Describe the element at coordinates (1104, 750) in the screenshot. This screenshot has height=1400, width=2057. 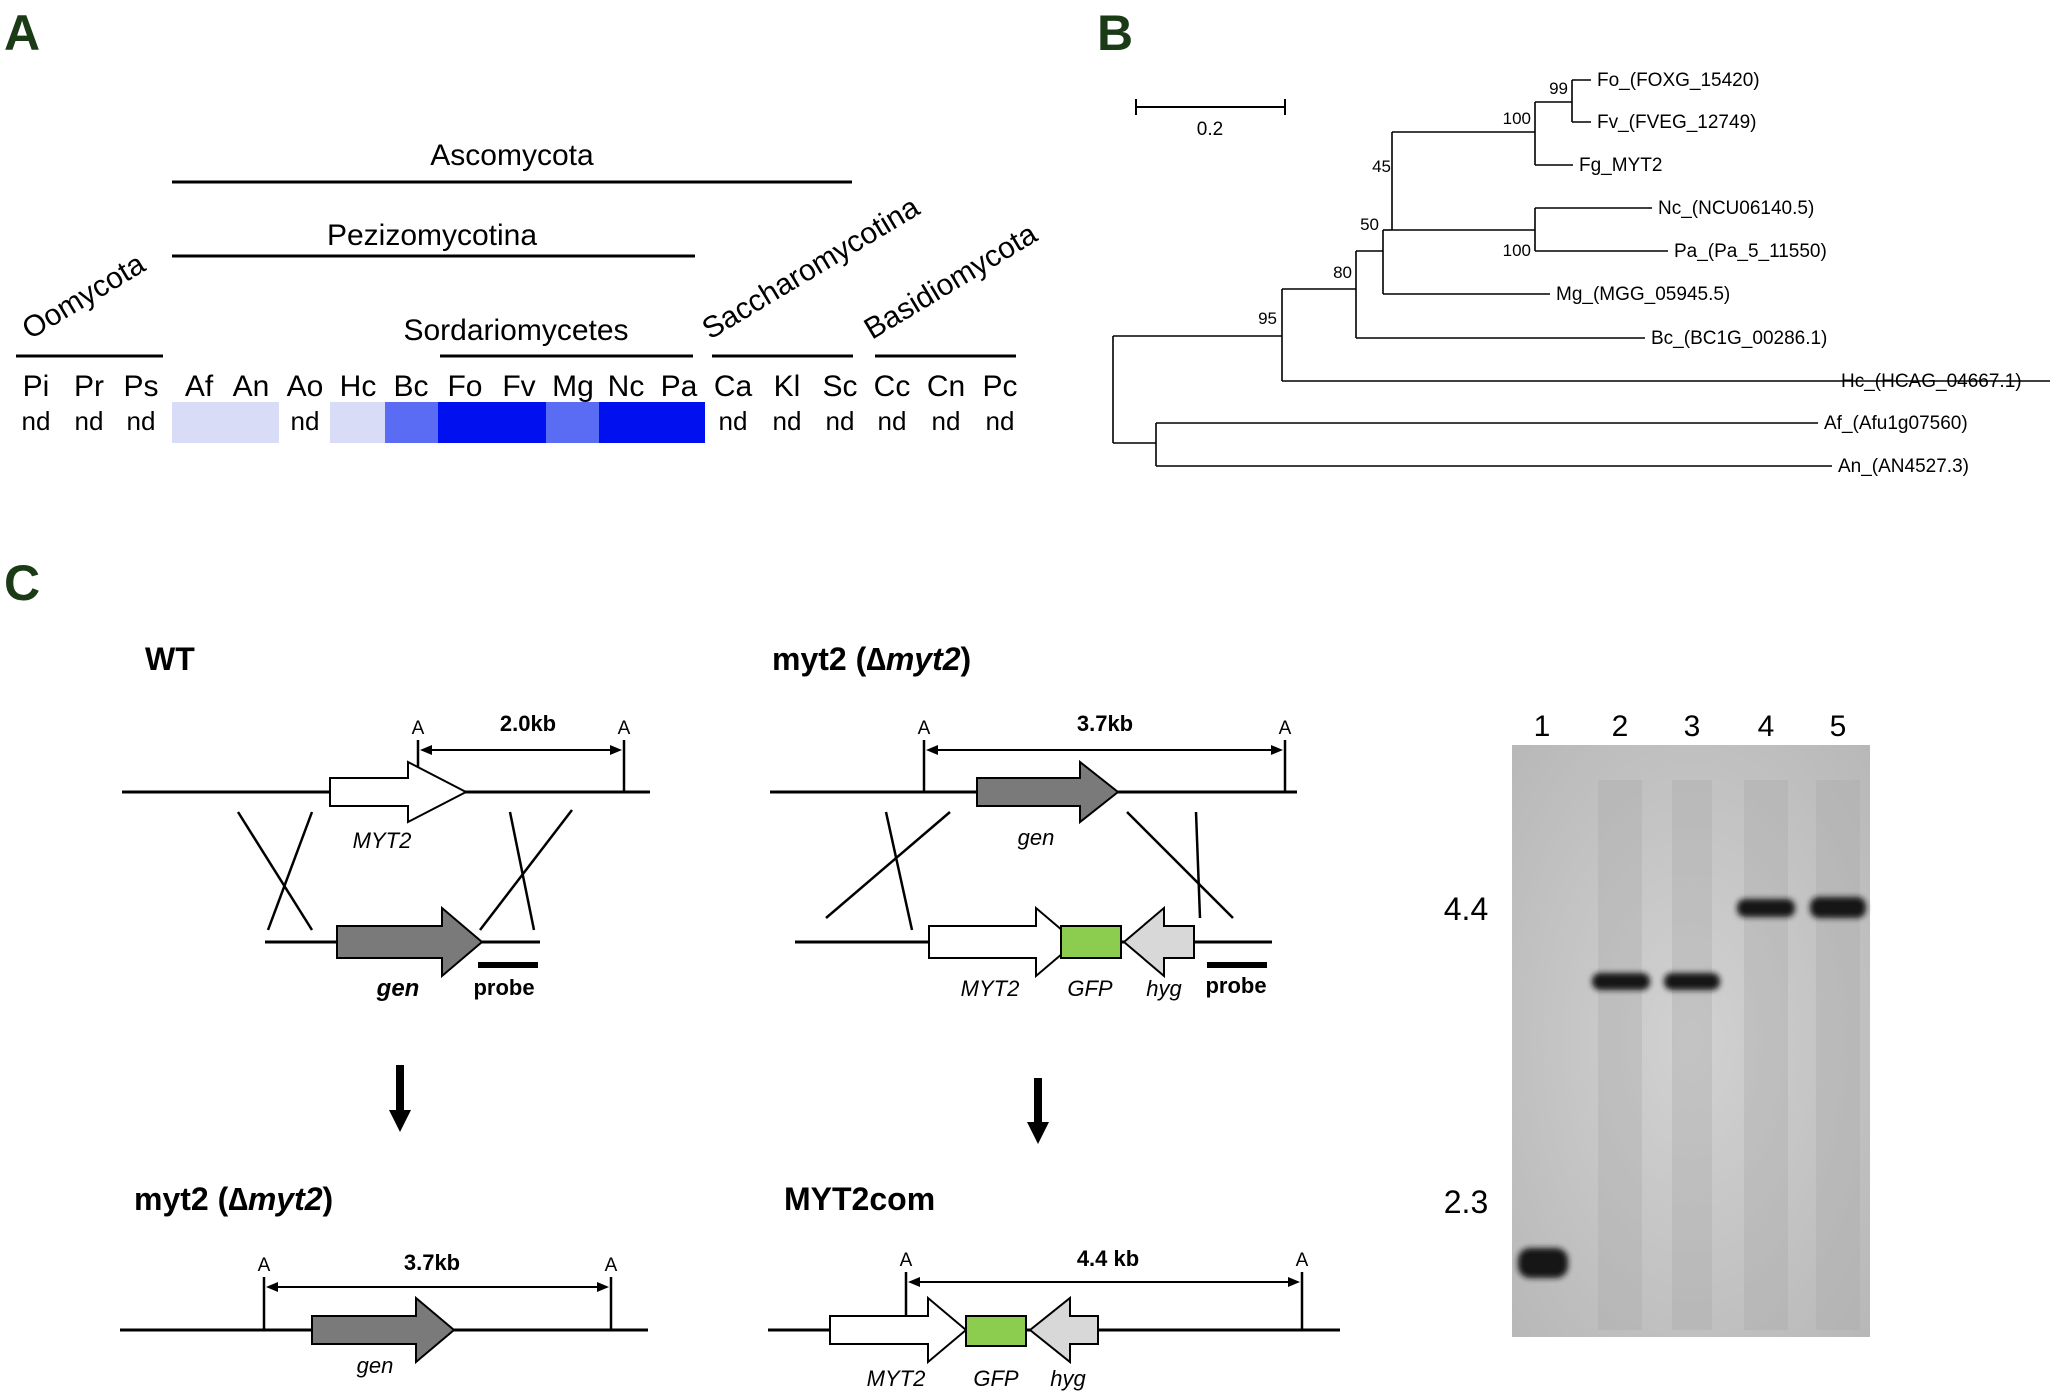
I see `mutant-construct-distance-arrow` at that location.